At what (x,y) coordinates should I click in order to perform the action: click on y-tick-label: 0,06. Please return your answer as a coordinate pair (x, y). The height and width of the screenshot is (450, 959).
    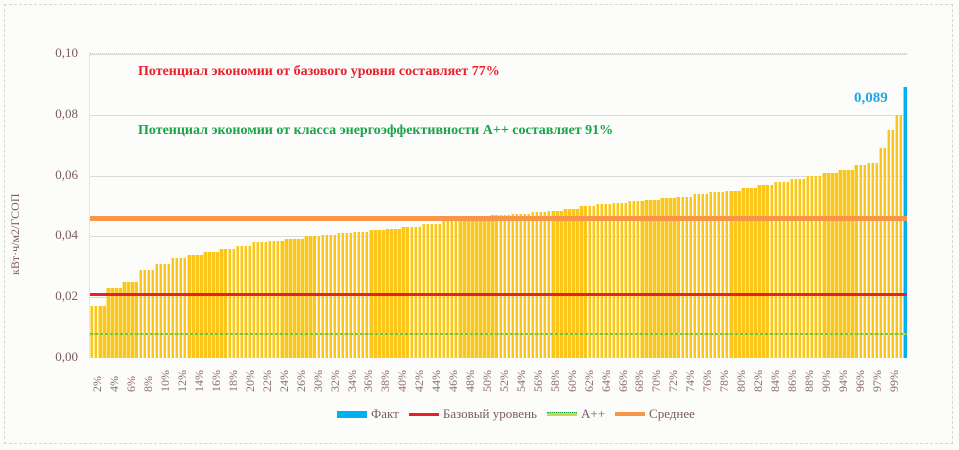
    Looking at the image, I should click on (66, 174).